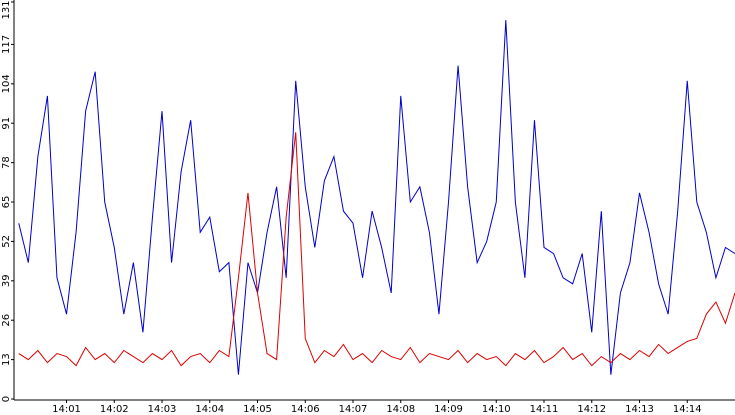 The width and height of the screenshot is (735, 415). I want to click on y-tick-label: 26, so click(6, 320).